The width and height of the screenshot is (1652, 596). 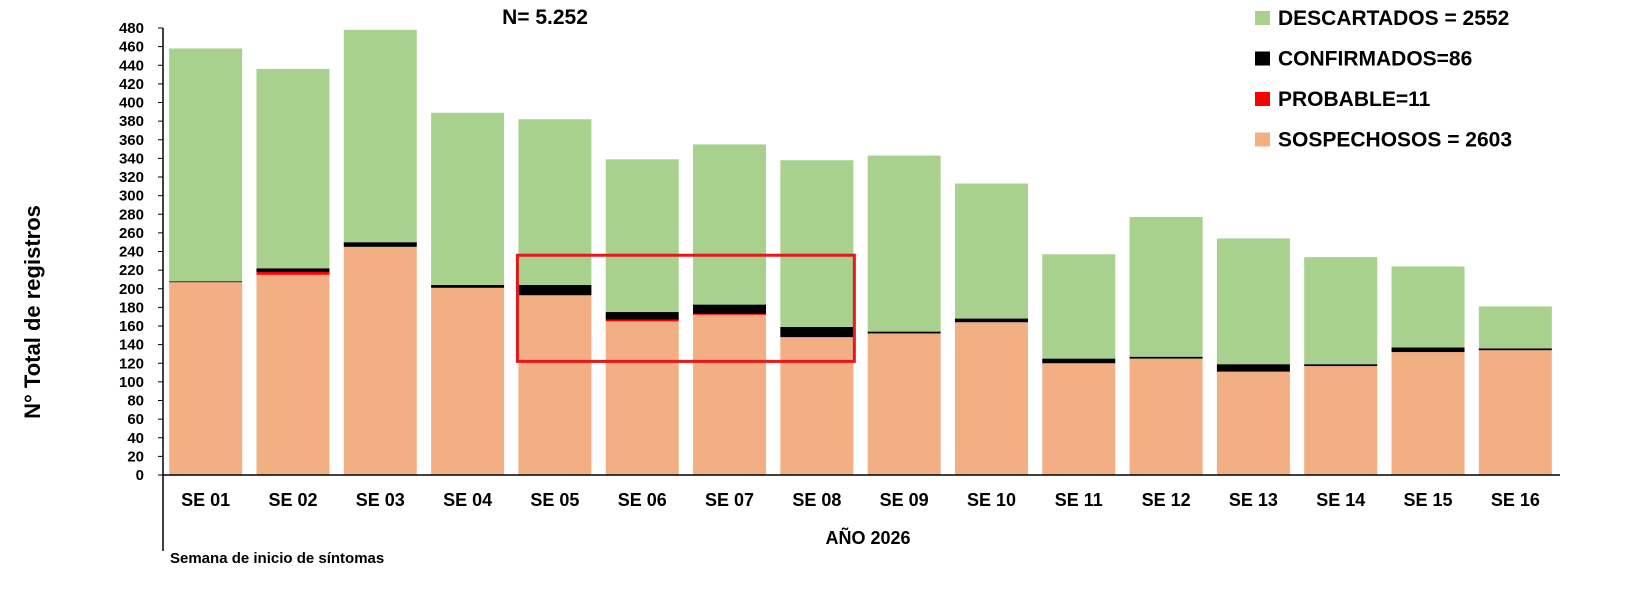 What do you see at coordinates (1393, 18) in the screenshot?
I see `legend-label: DESCARTADOS = 2552` at bounding box center [1393, 18].